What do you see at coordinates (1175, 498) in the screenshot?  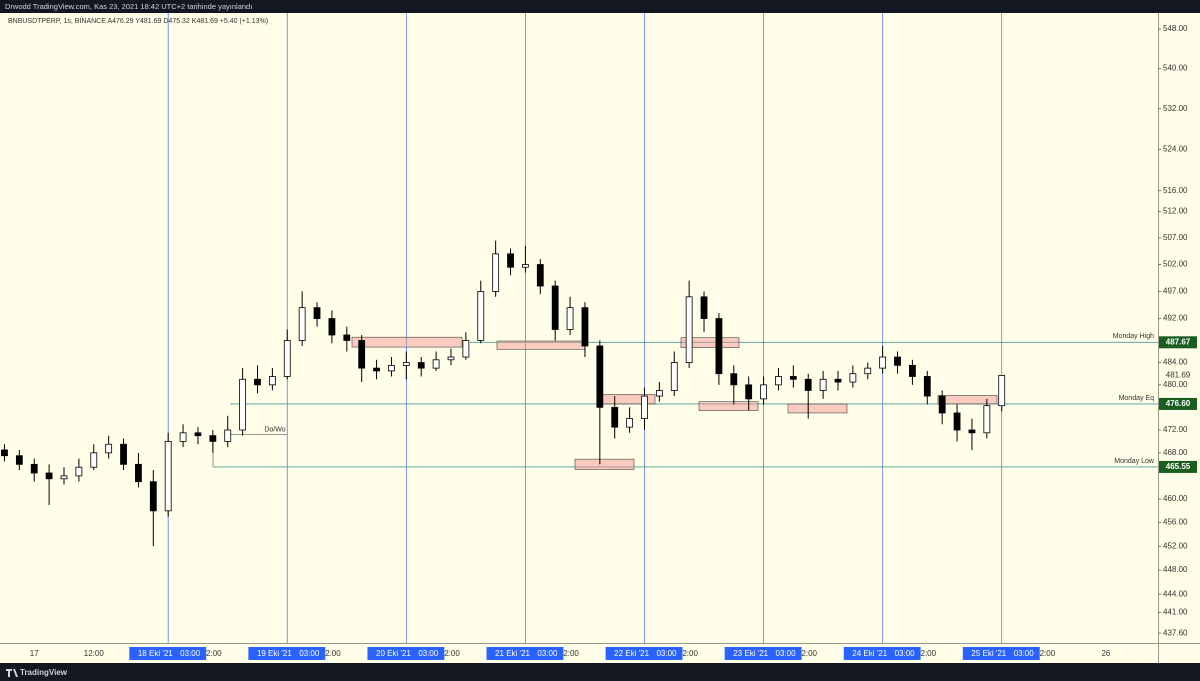 I see `y-tick-label: 460.00` at bounding box center [1175, 498].